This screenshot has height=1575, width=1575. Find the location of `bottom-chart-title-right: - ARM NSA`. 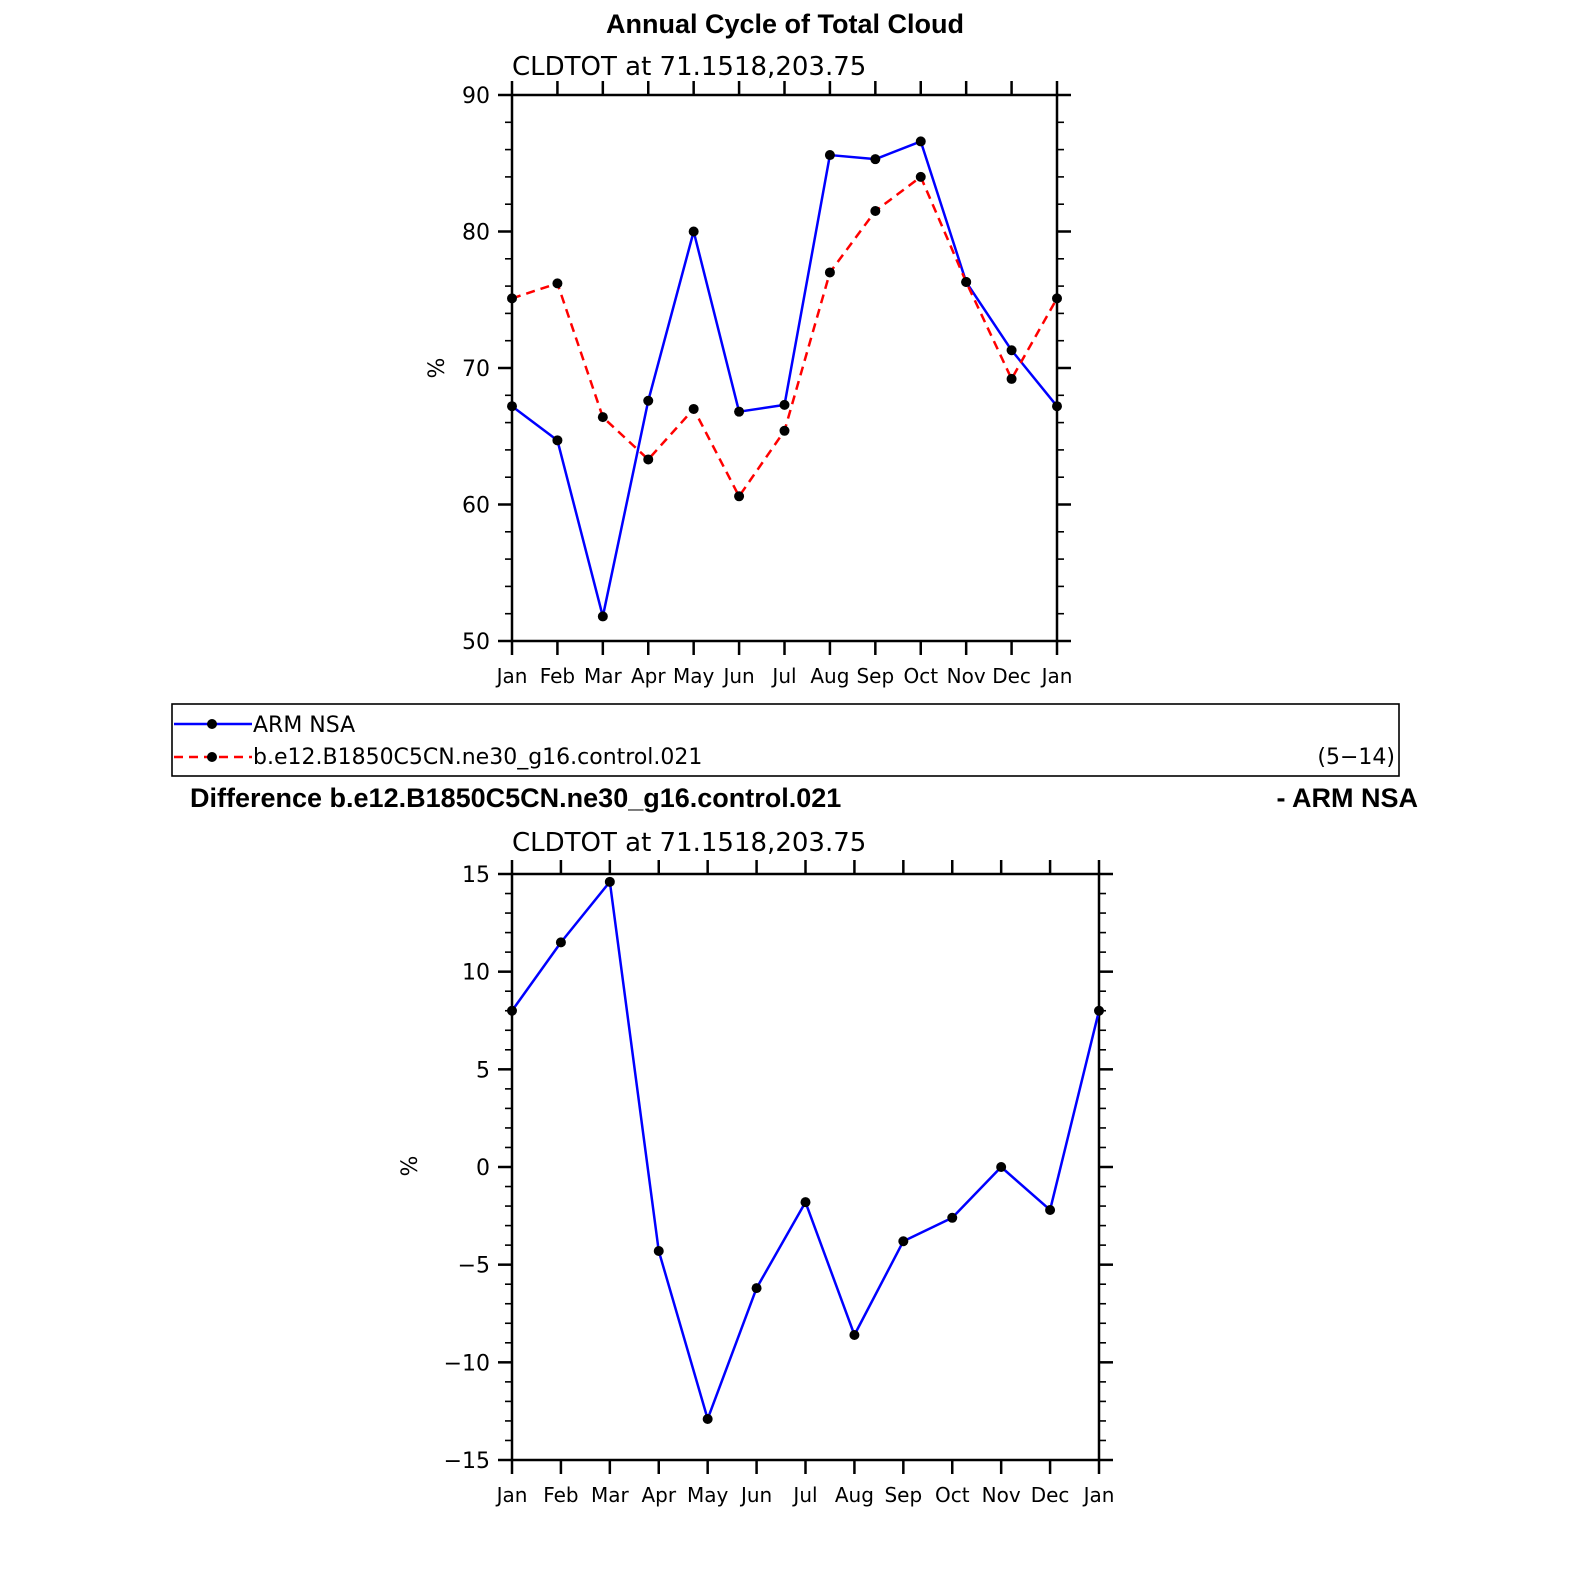

bottom-chart-title-right: - ARM NSA is located at coordinates (1348, 798).